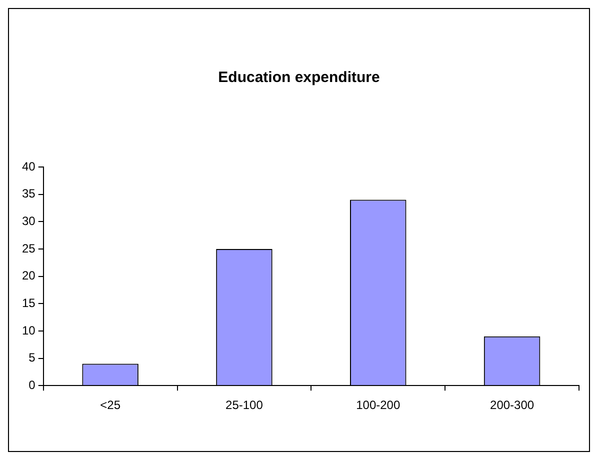 Image resolution: width=598 pixels, height=460 pixels. Describe the element at coordinates (245, 405) in the screenshot. I see `x-tick-label: 25-100` at that location.